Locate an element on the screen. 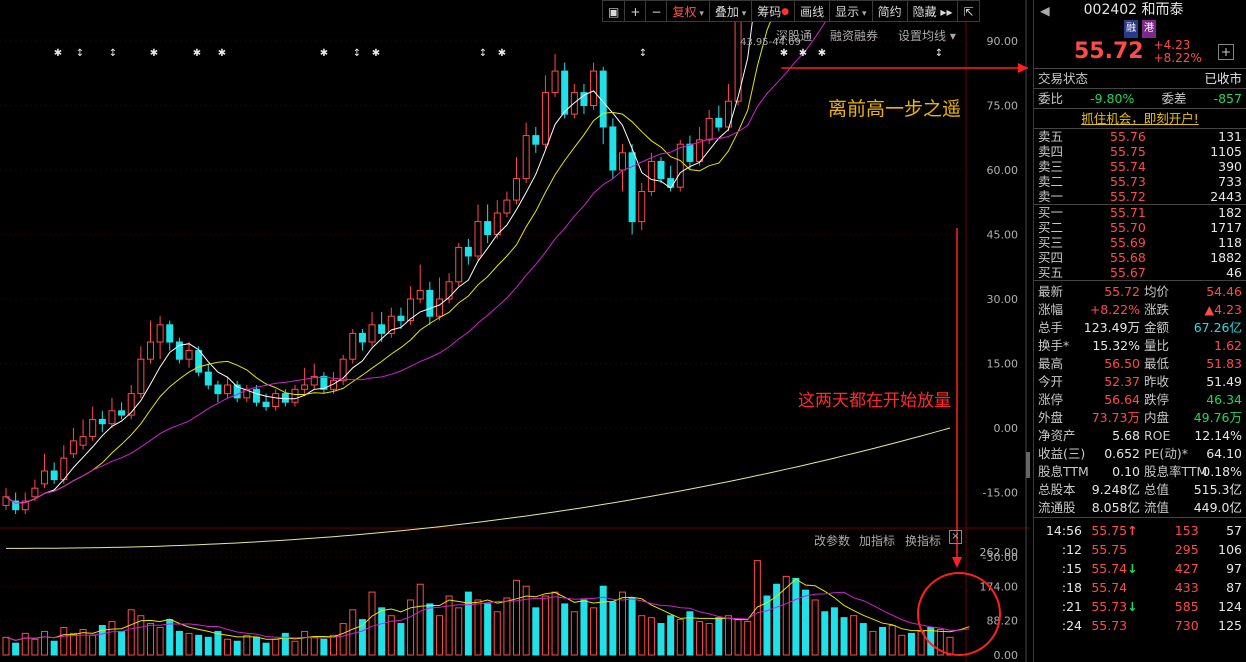 The width and height of the screenshot is (1246, 662). stat-value: ▲4.23 is located at coordinates (1223, 310).